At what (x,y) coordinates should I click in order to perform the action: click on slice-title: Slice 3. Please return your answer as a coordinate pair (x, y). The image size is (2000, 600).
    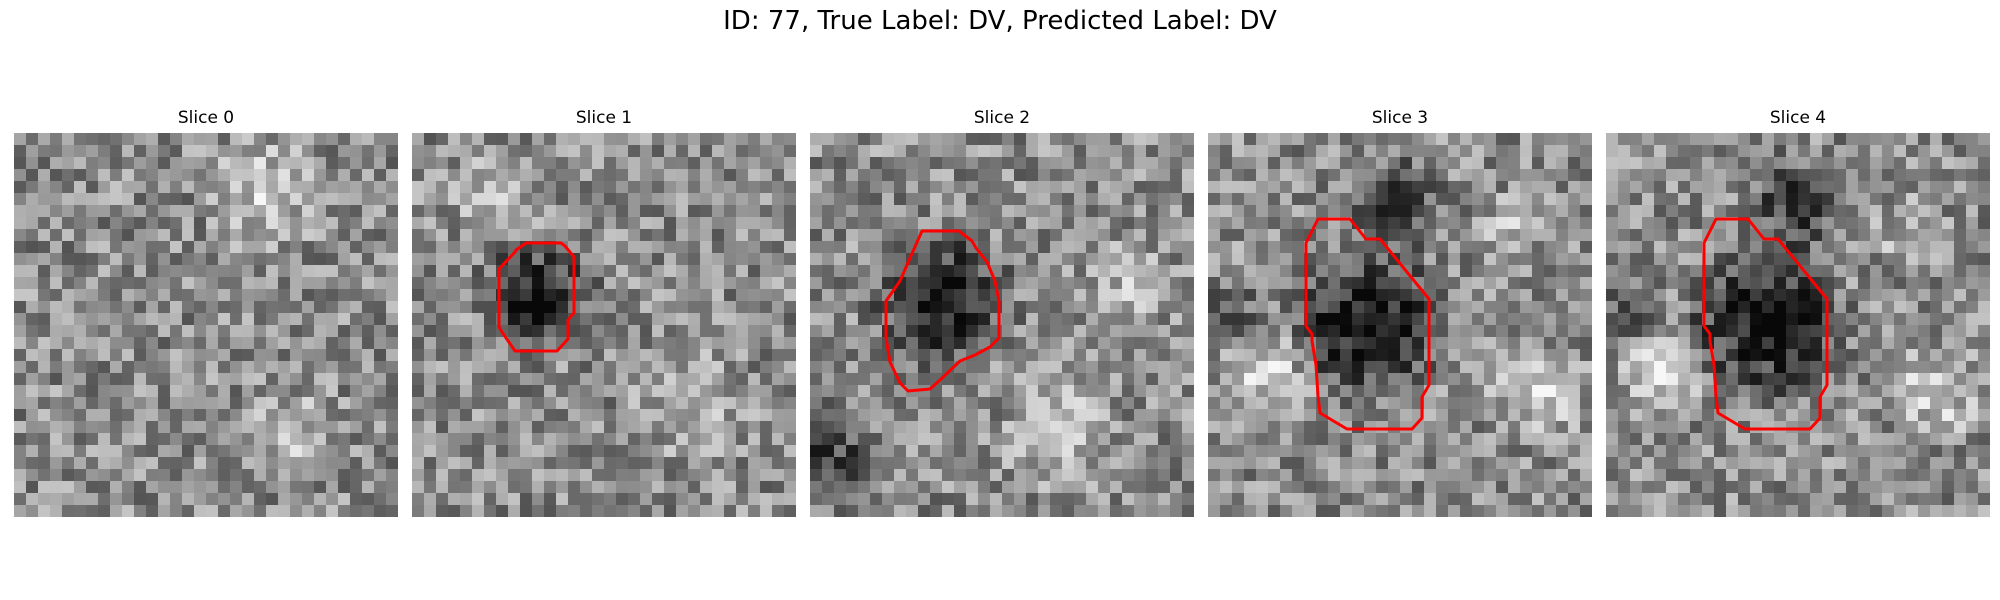
    Looking at the image, I should click on (1400, 118).